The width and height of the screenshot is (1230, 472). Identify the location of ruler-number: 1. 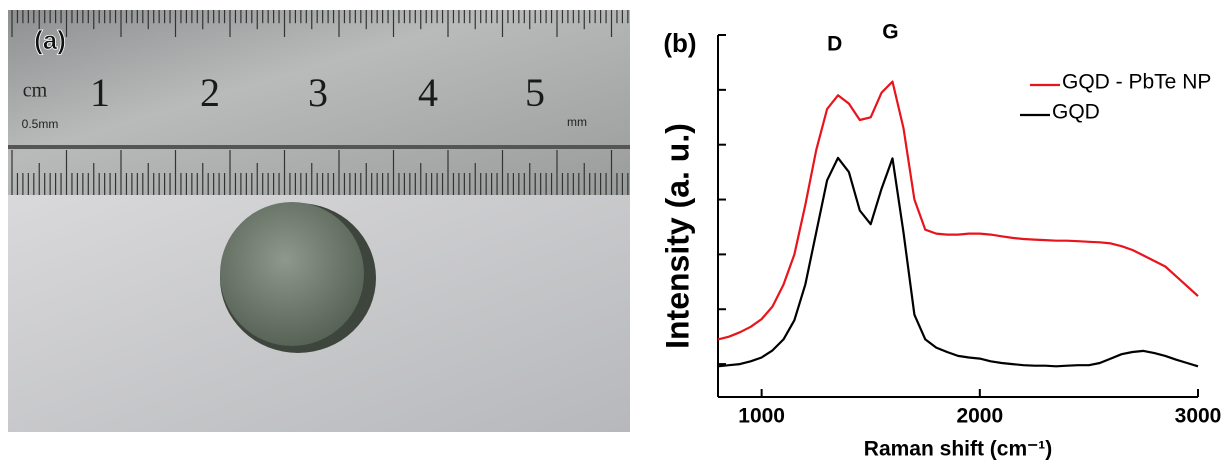
(100, 92).